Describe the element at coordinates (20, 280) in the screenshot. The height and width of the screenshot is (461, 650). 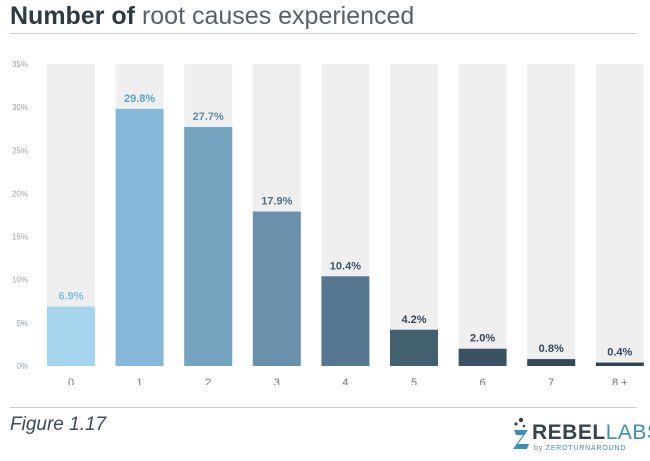
I see `y-tick-label: 10%` at that location.